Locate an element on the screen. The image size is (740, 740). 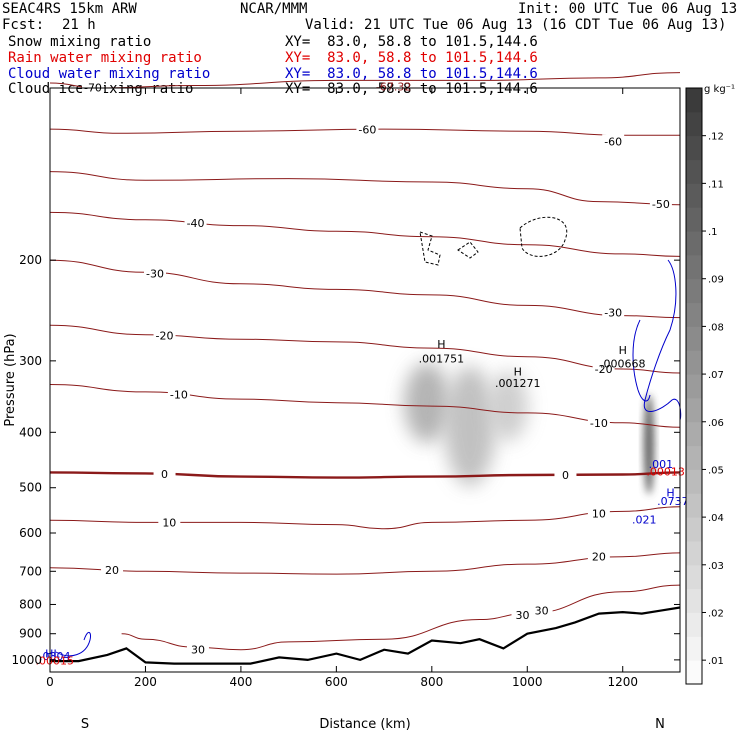
south-endpoint-label: S is located at coordinates (85, 724).